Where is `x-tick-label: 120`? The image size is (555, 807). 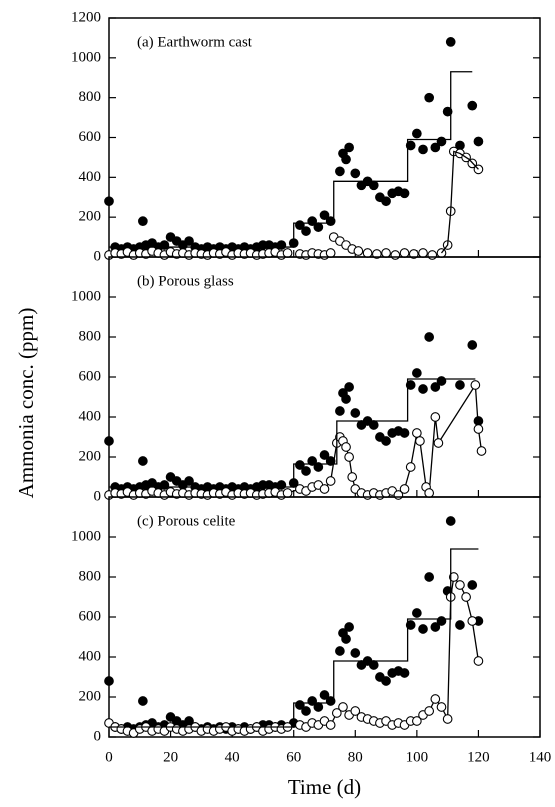 x-tick-label: 120 is located at coordinates (478, 757).